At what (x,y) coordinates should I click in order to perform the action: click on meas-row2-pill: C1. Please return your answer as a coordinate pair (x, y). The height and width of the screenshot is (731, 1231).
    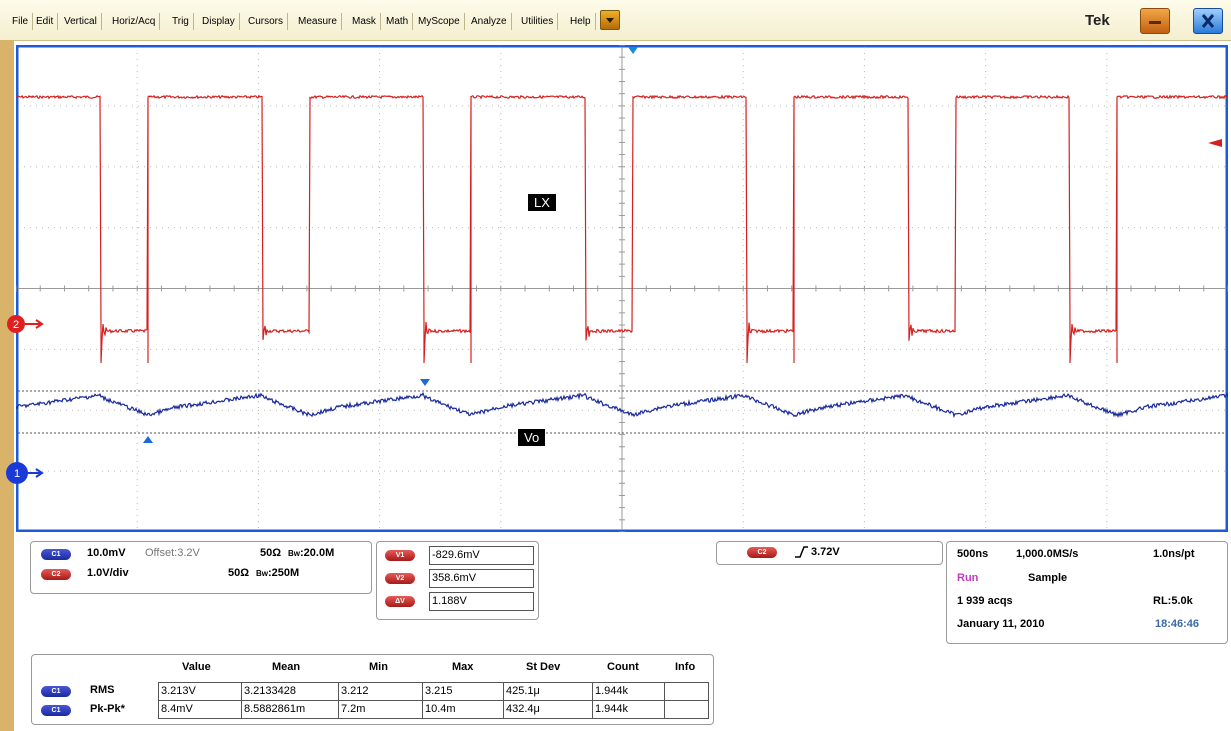
    Looking at the image, I should click on (56, 710).